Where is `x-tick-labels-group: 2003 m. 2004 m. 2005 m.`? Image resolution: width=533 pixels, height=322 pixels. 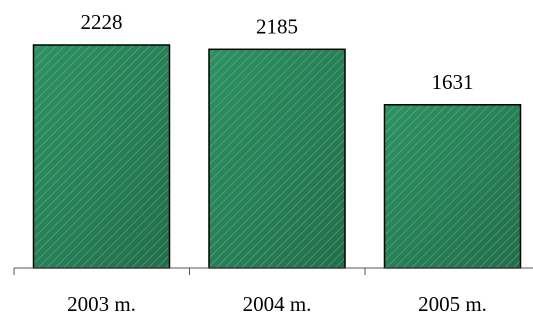 x-tick-labels-group: 2003 m. 2004 m. 2005 m. is located at coordinates (277, 304).